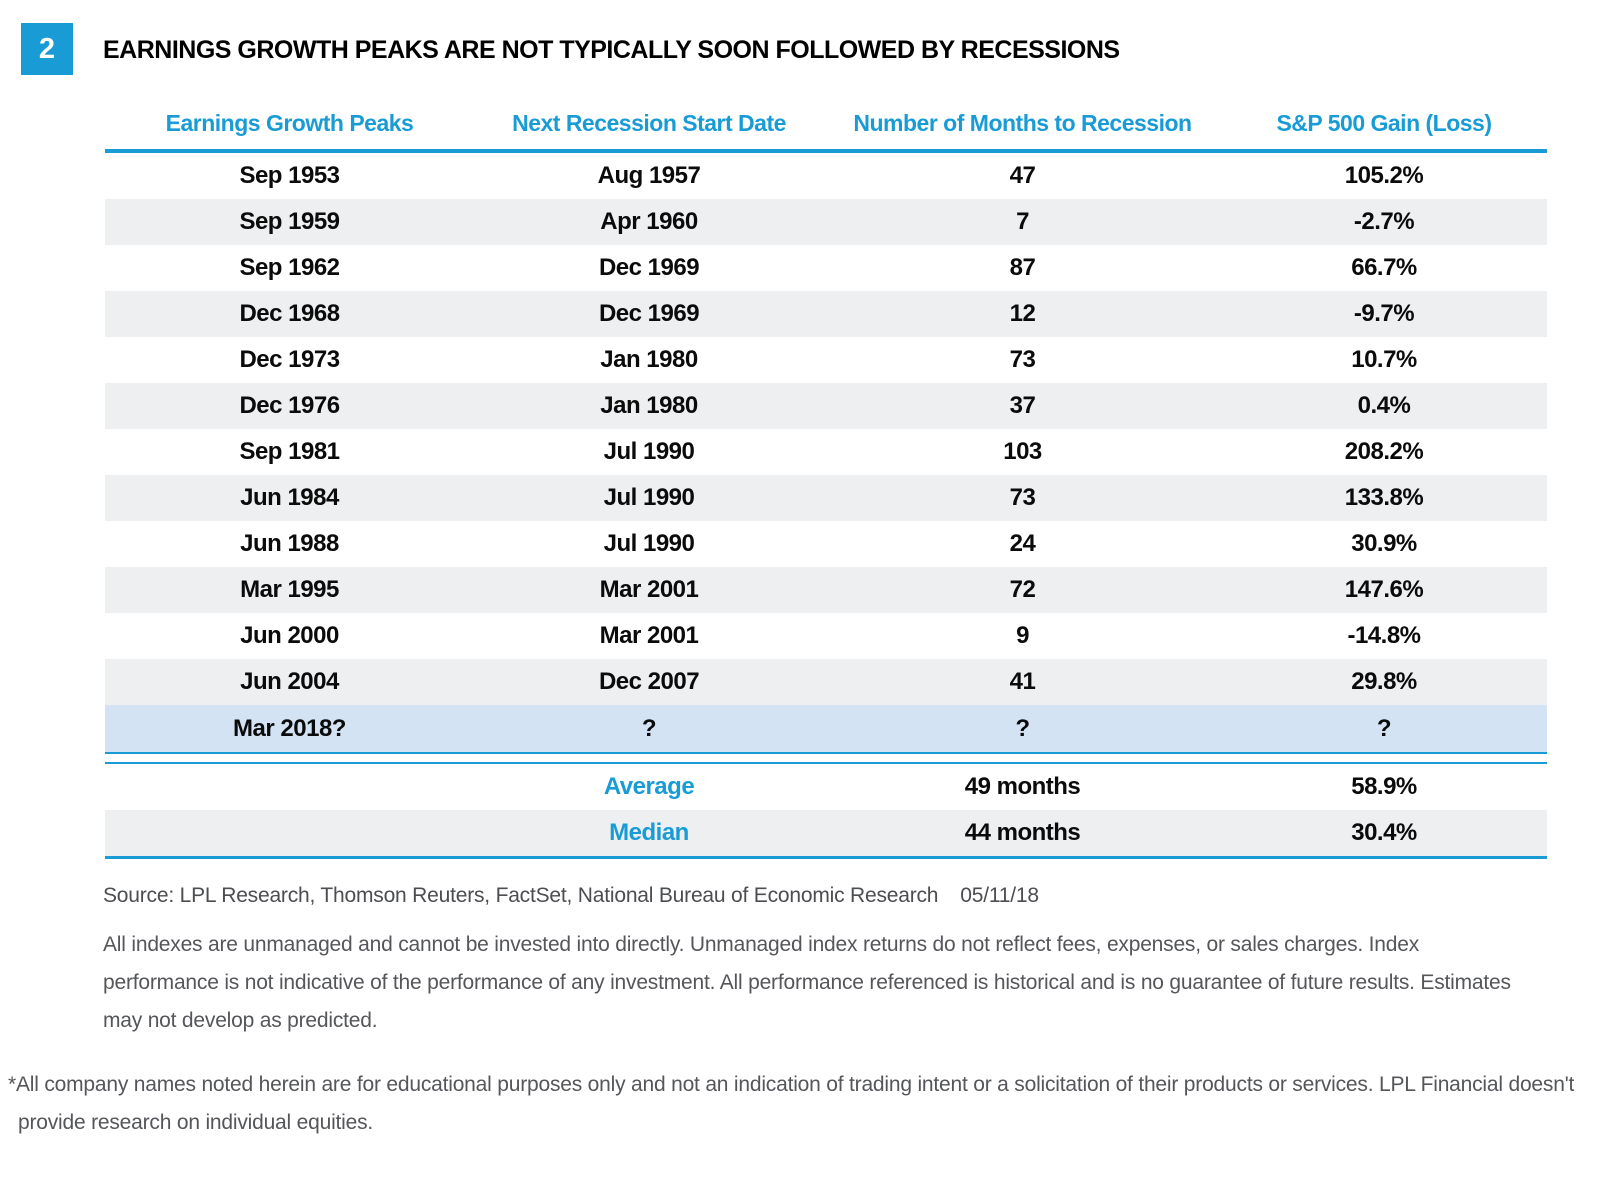 This screenshot has height=1204, width=1620. Describe the element at coordinates (1384, 359) in the screenshot. I see `table-cell: 10.7%` at that location.